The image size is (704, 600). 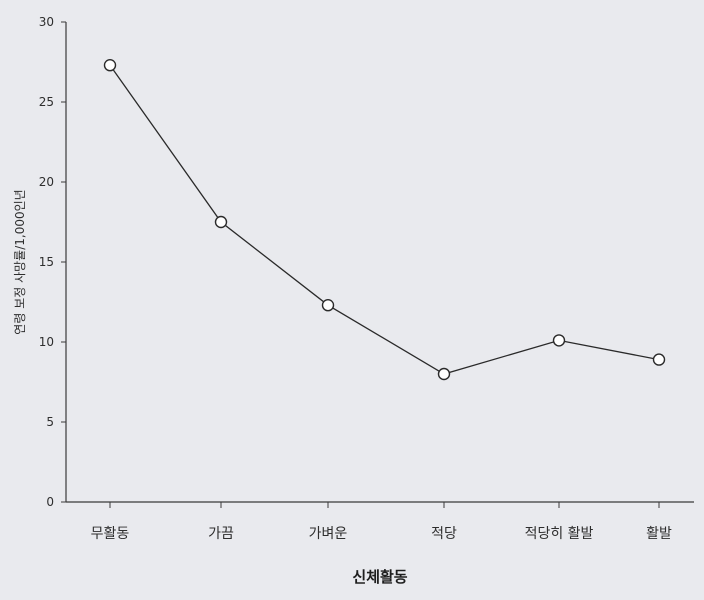 What do you see at coordinates (50, 502) in the screenshot?
I see `y-tick-label: 0` at bounding box center [50, 502].